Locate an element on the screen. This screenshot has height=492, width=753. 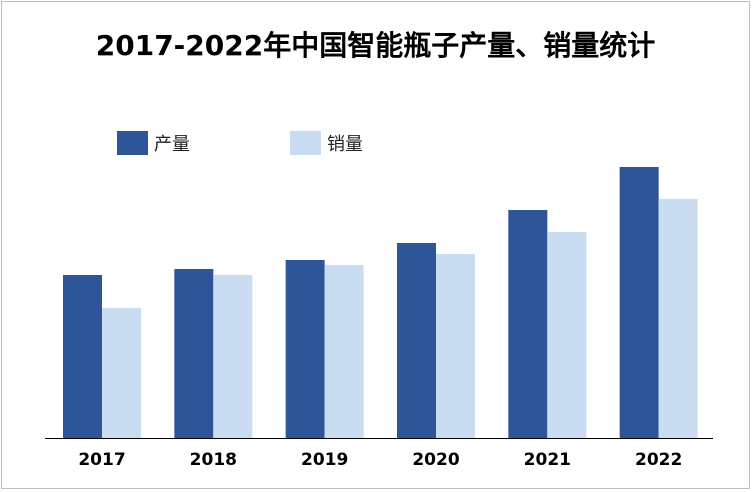
legend-label-production: 产量 is located at coordinates (172, 144).